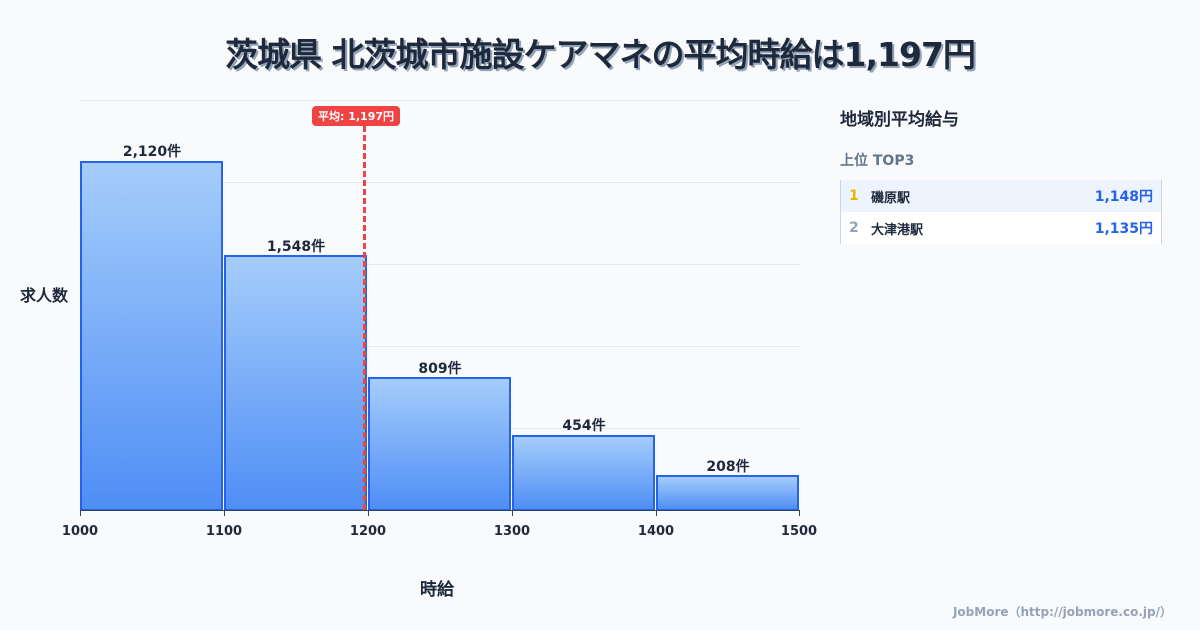 This screenshot has width=1200, height=630. What do you see at coordinates (854, 196) in the screenshot?
I see `rank-number: 1` at bounding box center [854, 196].